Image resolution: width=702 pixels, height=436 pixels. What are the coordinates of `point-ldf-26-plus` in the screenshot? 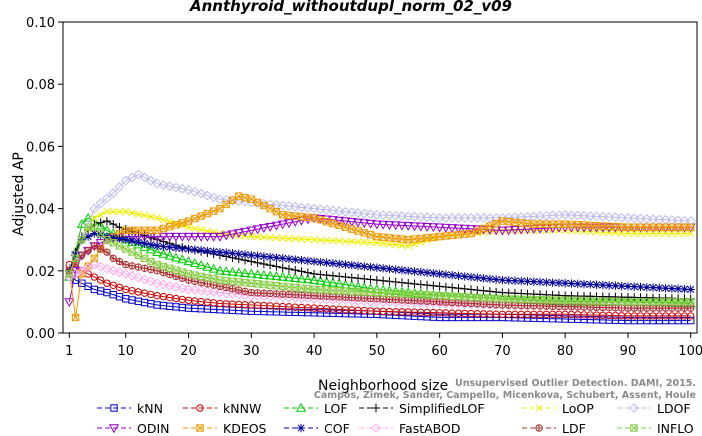 It's located at (226, 287).